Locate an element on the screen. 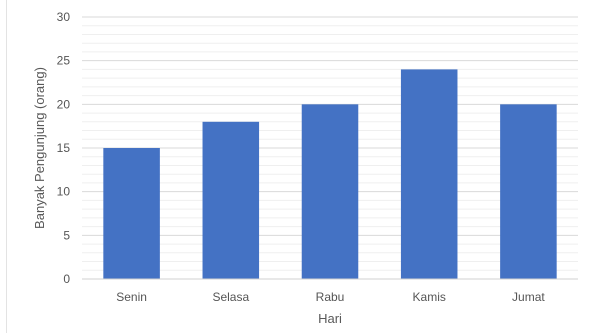 The height and width of the screenshot is (333, 589). y-tick-label: 15 is located at coordinates (64, 148).